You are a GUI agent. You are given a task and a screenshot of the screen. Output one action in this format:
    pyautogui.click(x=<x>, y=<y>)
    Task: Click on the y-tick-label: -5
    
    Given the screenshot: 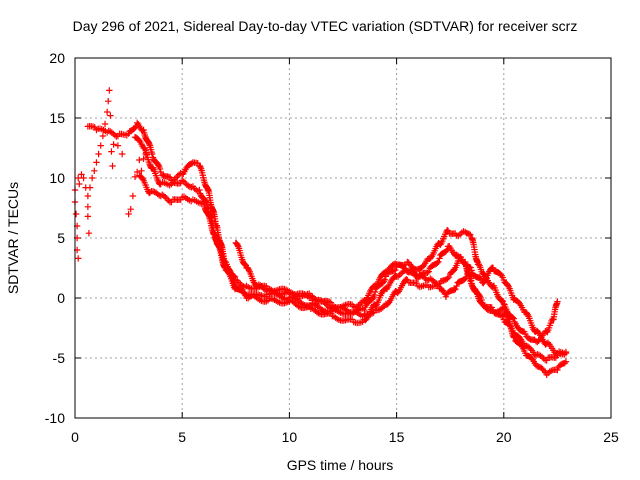 What is the action you would take?
    pyautogui.click(x=59, y=358)
    